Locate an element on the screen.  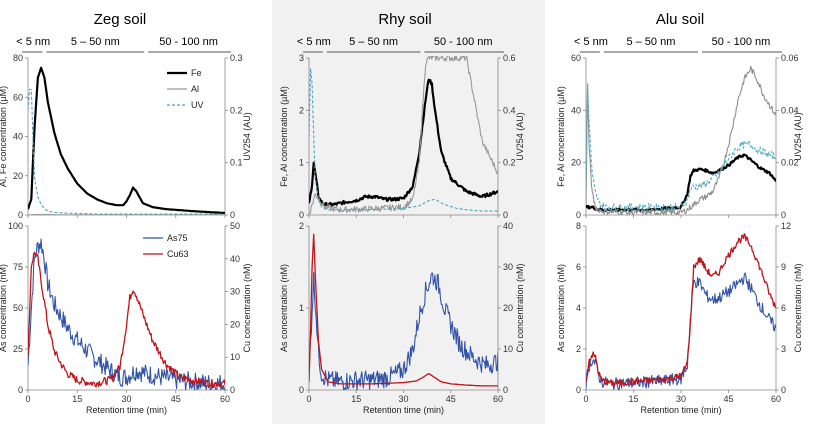
y2-tick-label: 0.3 is located at coordinates (236, 58).